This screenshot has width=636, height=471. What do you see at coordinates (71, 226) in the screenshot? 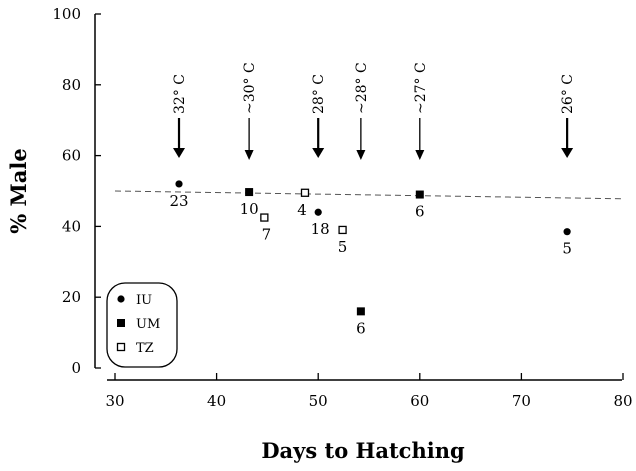
I see `y-tick-label: 40` at bounding box center [71, 226].